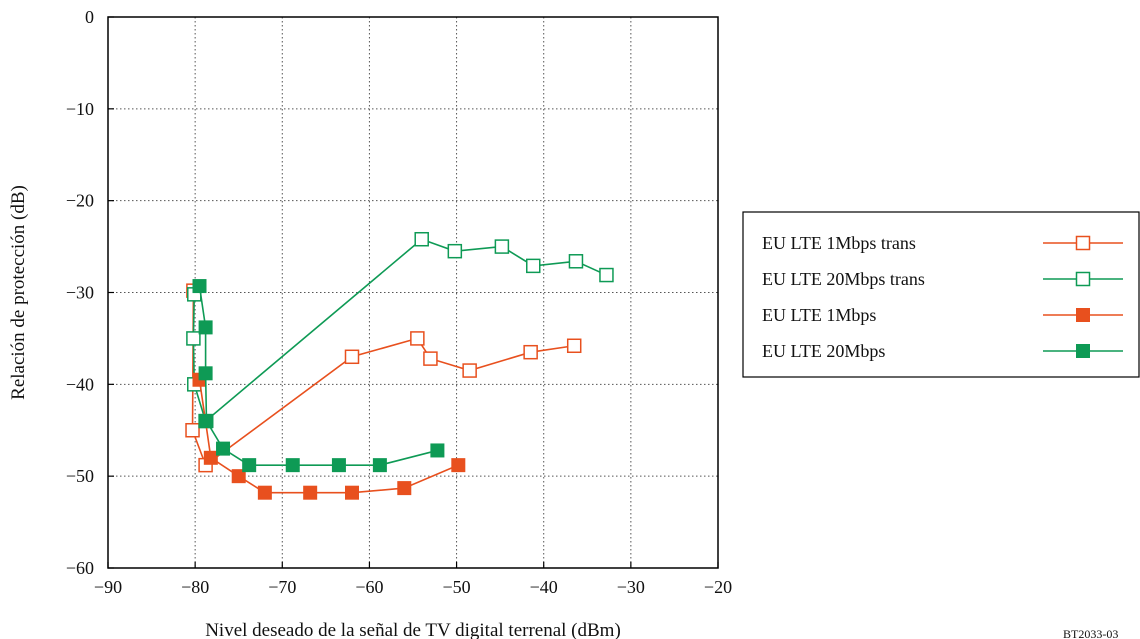 This screenshot has height=639, width=1140. I want to click on legend-label: EU LTE 1Mbps trans, so click(839, 243).